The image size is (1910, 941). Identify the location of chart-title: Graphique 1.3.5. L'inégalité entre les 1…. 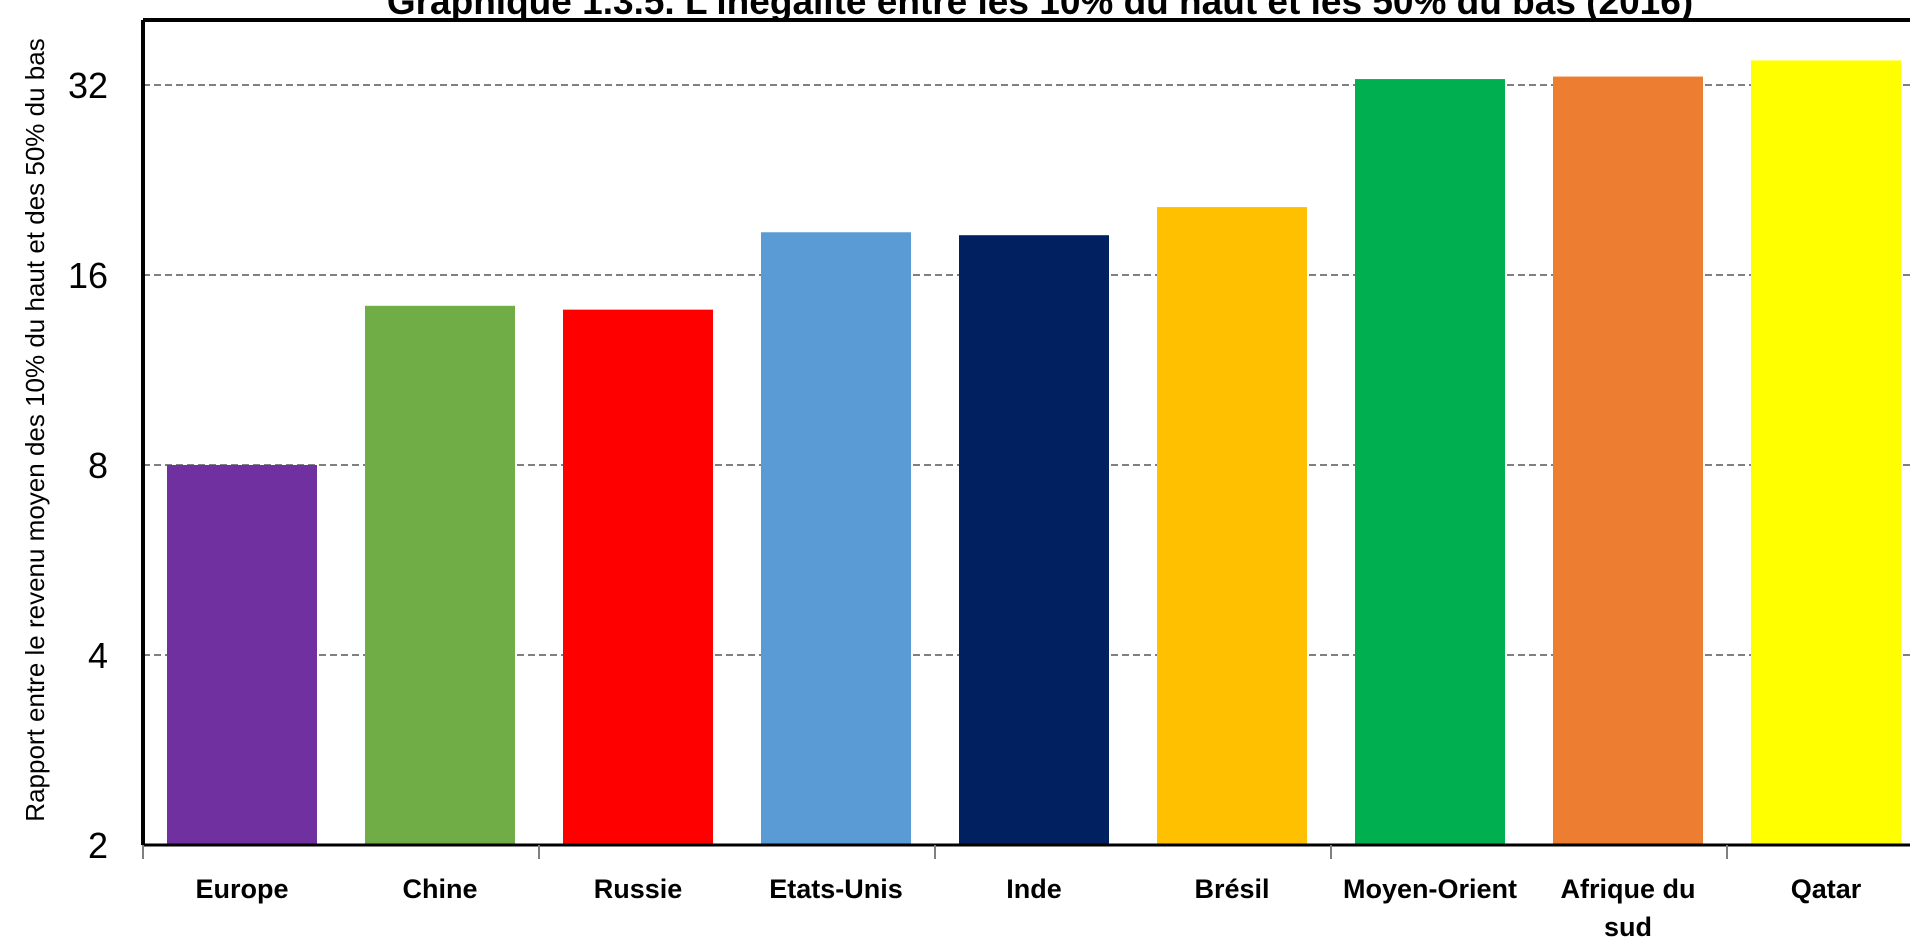
(1040, 11).